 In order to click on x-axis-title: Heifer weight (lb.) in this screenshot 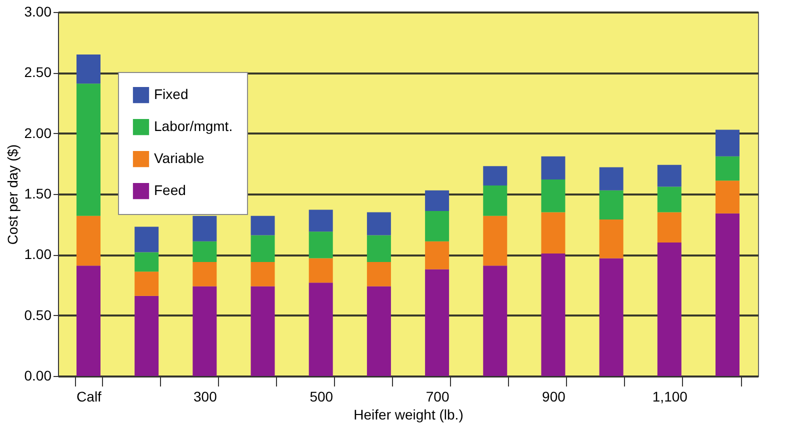, I will do `click(409, 414)`.